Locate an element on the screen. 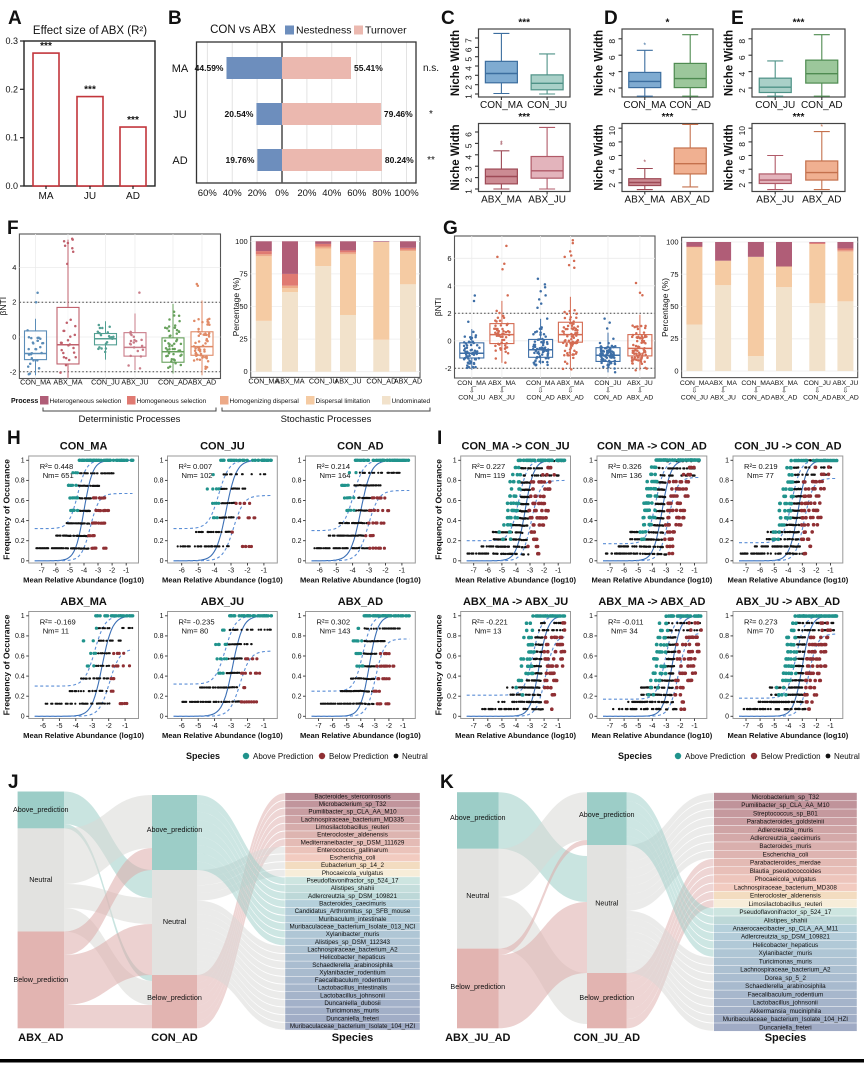 This screenshot has width=864, height=1065. svg-text: Alistipes_shahii is located at coordinates (352, 888).